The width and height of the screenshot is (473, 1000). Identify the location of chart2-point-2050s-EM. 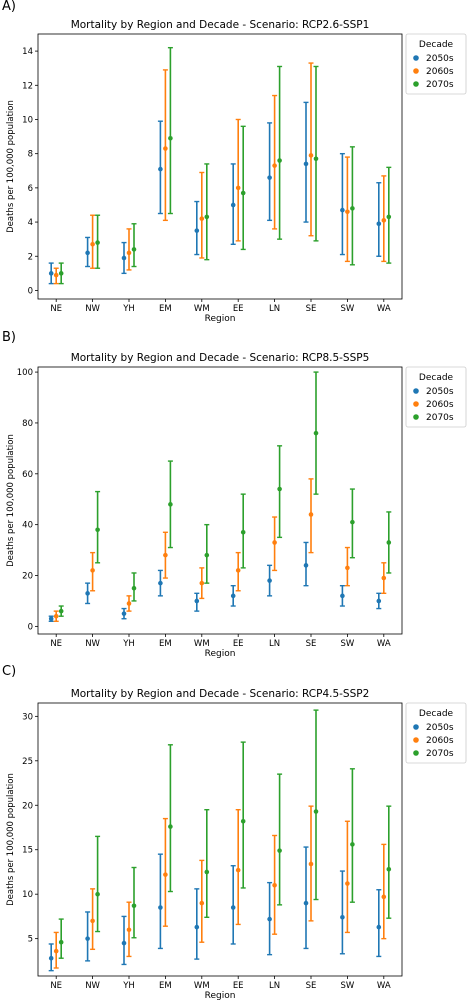
(160, 583).